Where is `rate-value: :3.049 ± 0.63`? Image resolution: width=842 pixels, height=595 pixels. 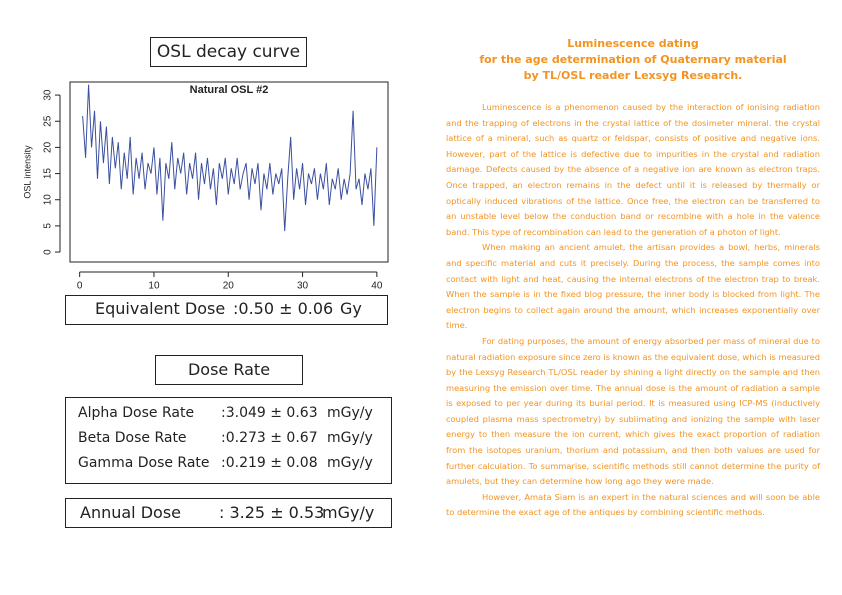
rate-value: :3.049 ± 0.63 is located at coordinates (269, 413).